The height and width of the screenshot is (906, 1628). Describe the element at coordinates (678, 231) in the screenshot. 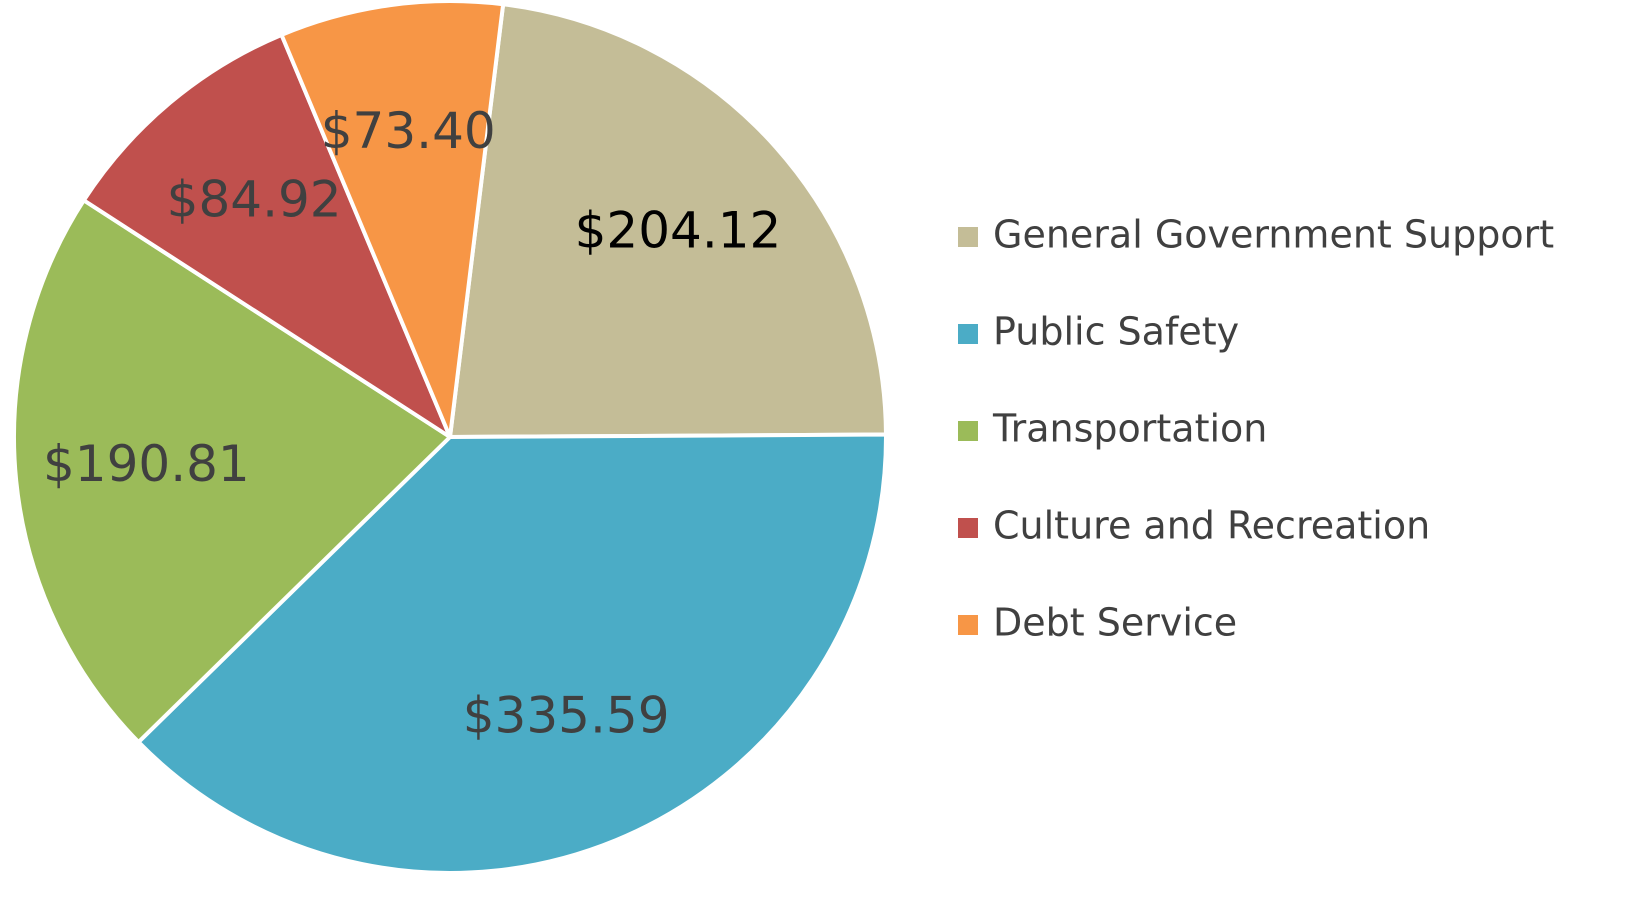

I see `data-label: $204.12` at that location.